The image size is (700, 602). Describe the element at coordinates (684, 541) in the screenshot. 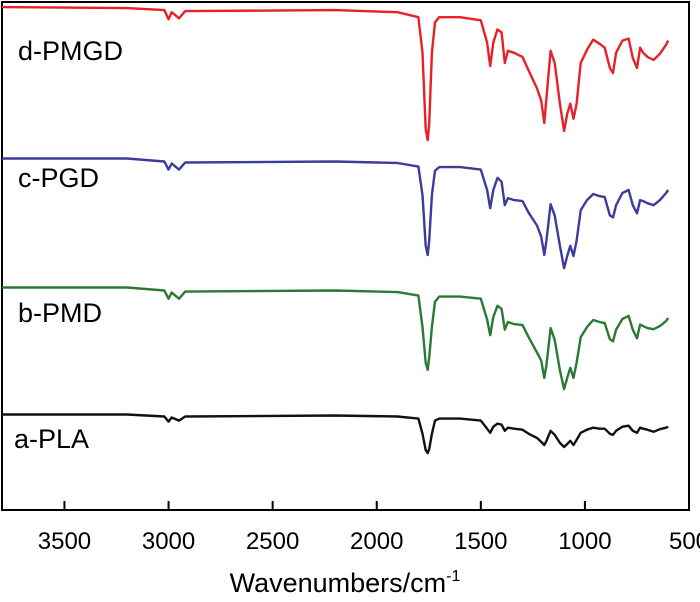

I see `x-tick-label-500: 500` at that location.